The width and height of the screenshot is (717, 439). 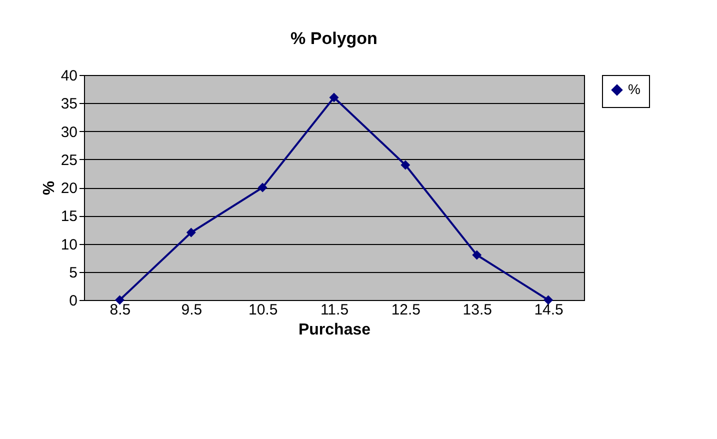 I want to click on x-axis-title: Purchase, so click(x=334, y=330).